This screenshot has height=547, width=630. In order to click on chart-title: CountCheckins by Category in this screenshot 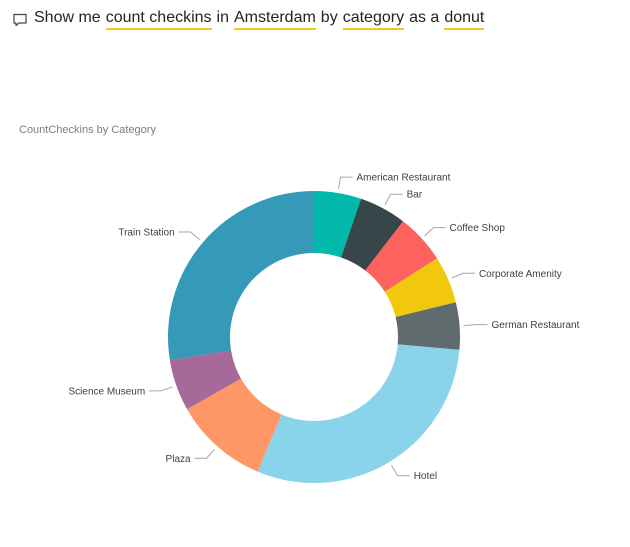, I will do `click(87, 130)`.